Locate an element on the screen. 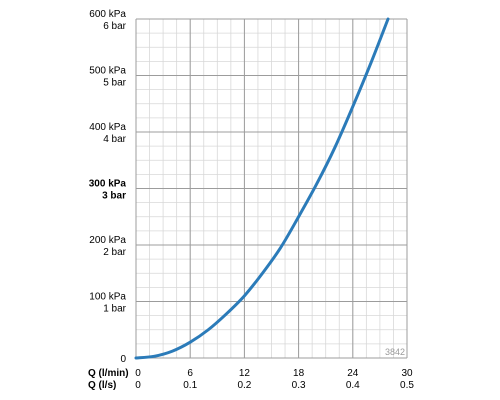 The height and width of the screenshot is (400, 500). x-tick-label: 0.1 is located at coordinates (190, 385).